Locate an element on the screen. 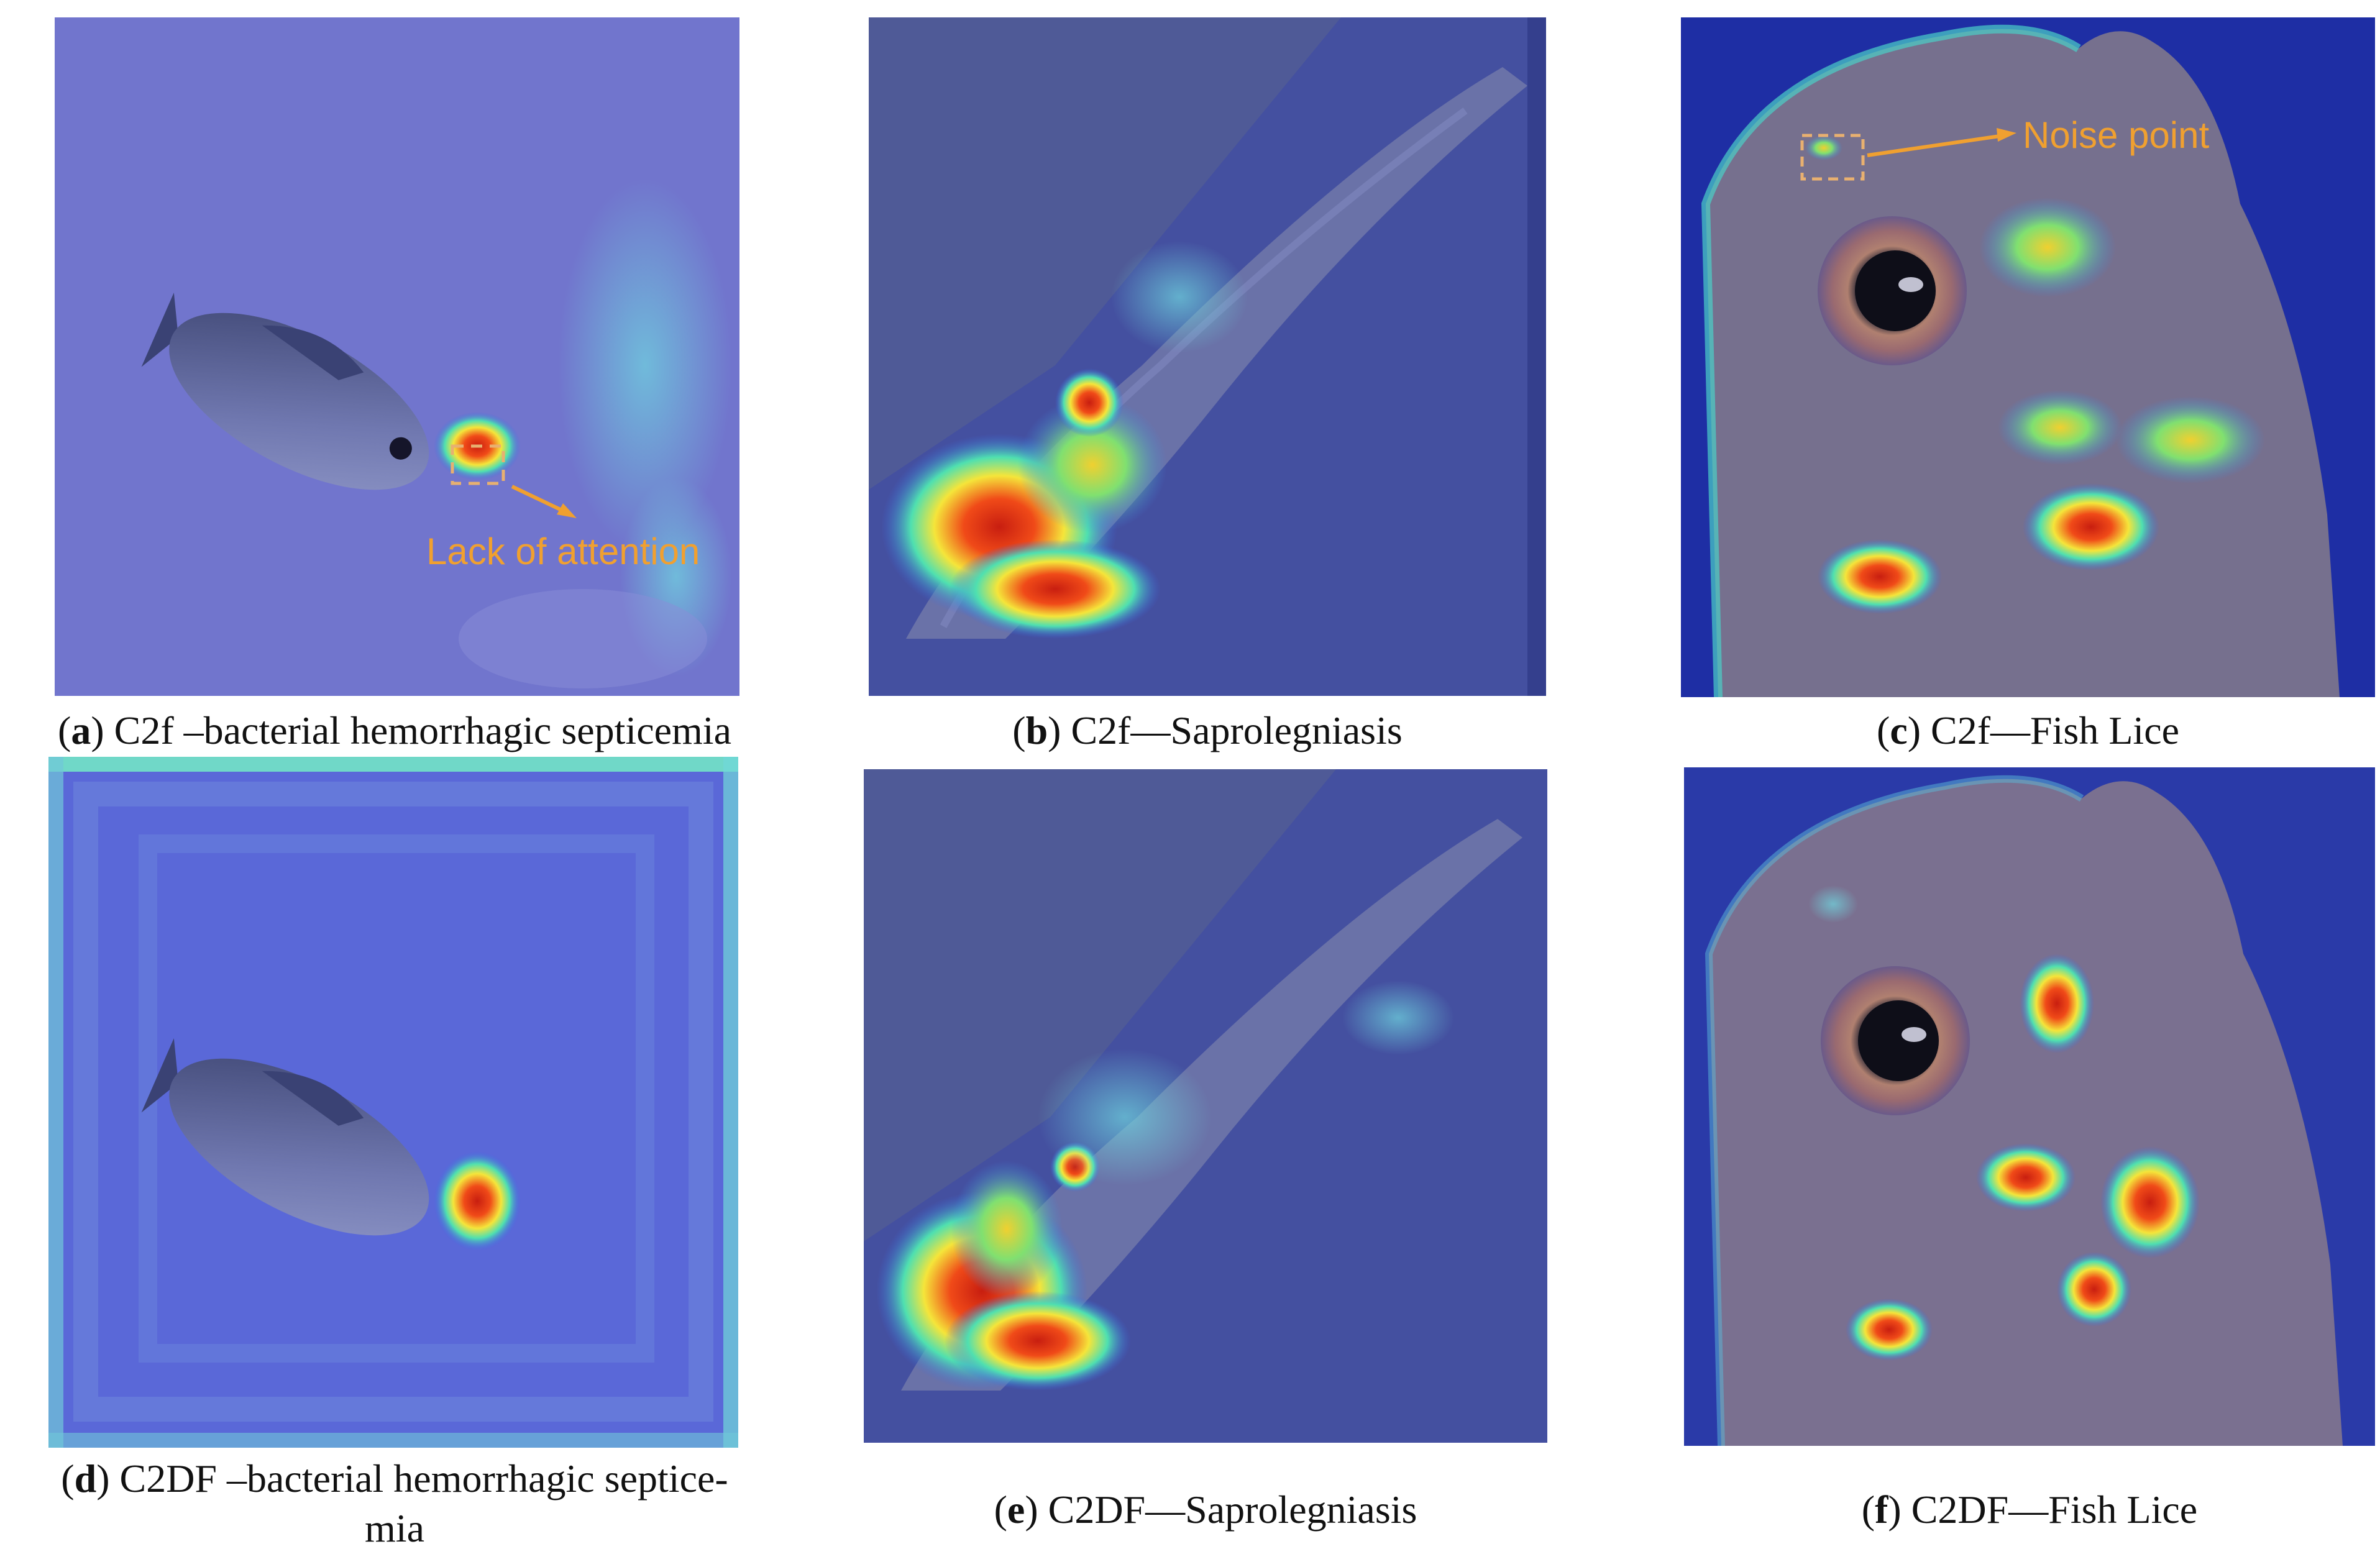 The image size is (2380, 1567). heatmap-panel-b is located at coordinates (1207, 357).